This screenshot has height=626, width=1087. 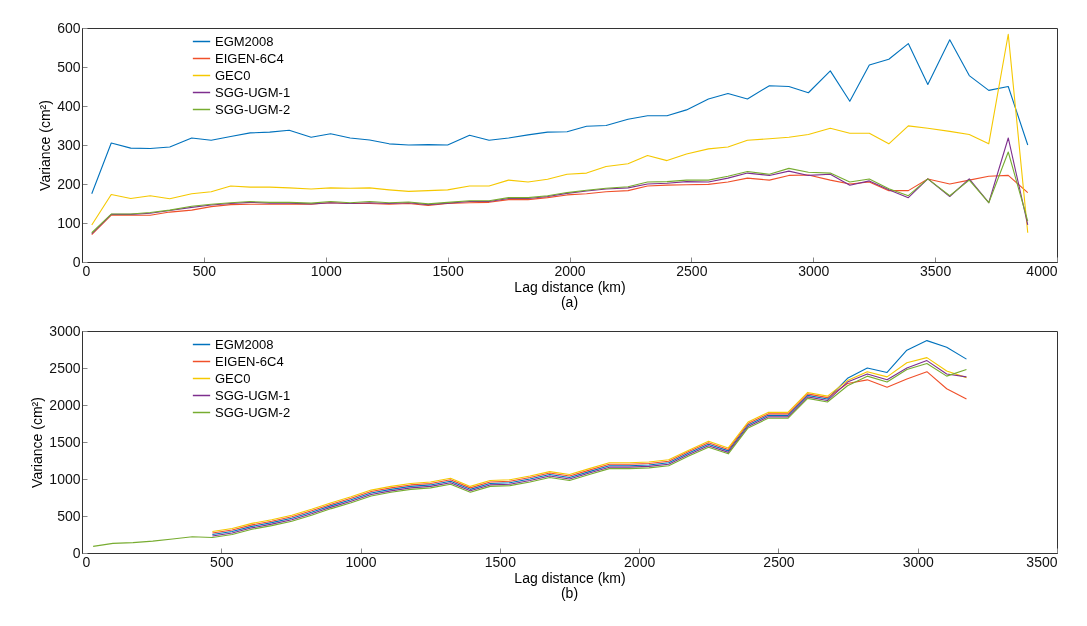 I want to click on y-tick-label: 2000, so click(x=65, y=404).